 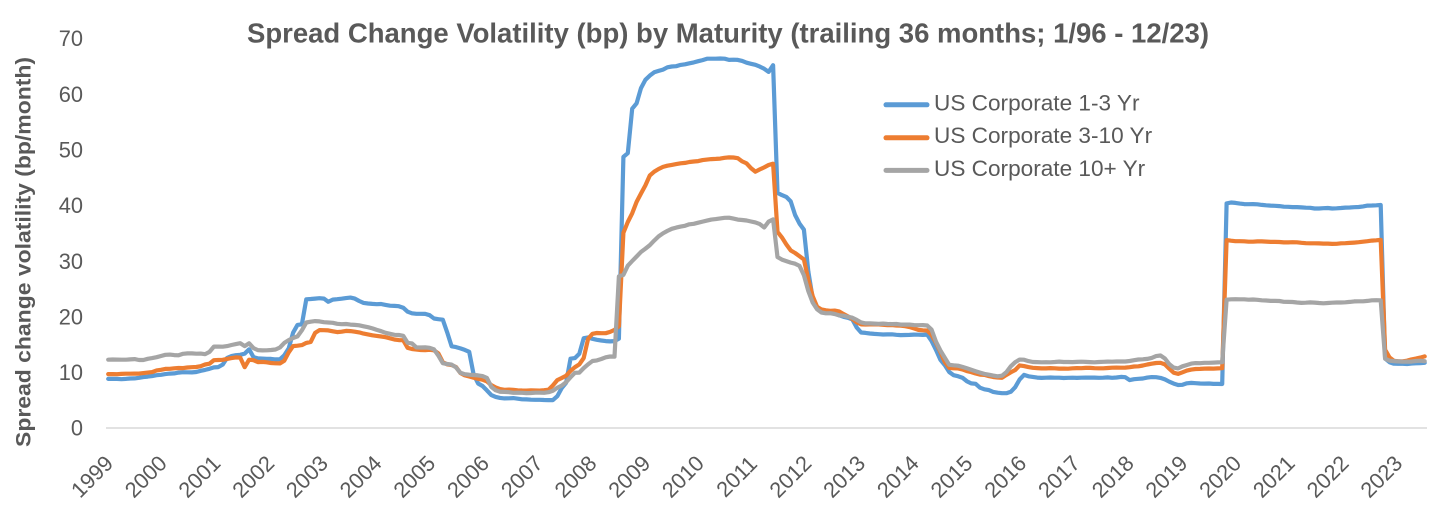 I want to click on svg-text: 60, so click(x=71, y=94).